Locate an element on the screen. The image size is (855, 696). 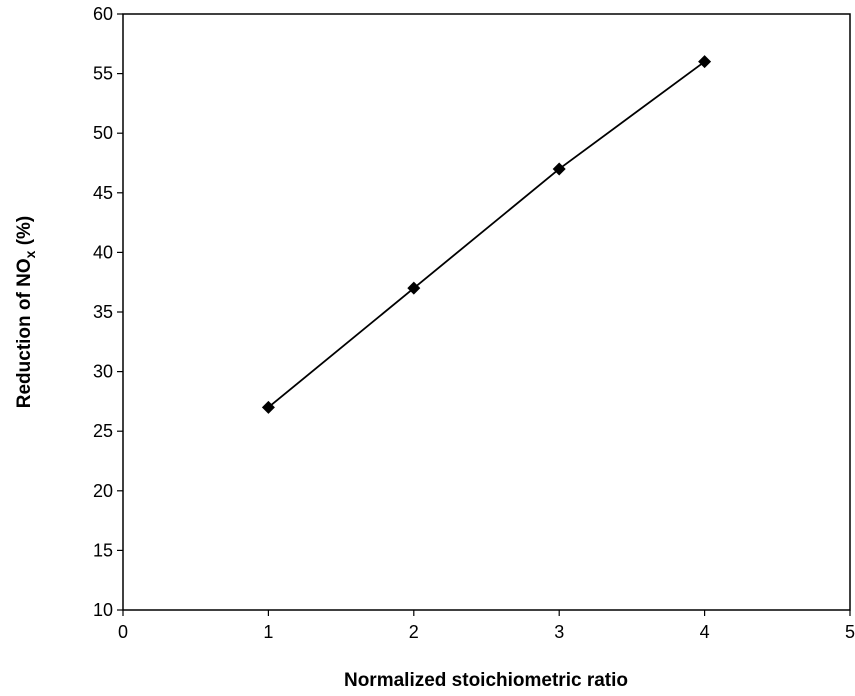
x-tick-label: 0 is located at coordinates (123, 632).